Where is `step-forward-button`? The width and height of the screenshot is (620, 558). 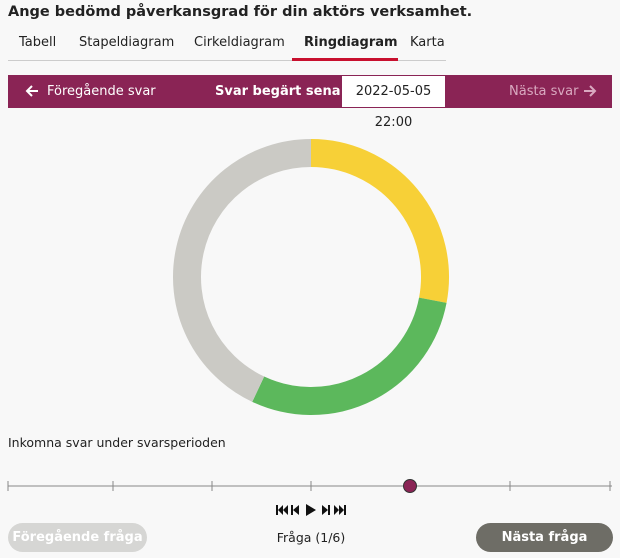
step-forward-button is located at coordinates (326, 510).